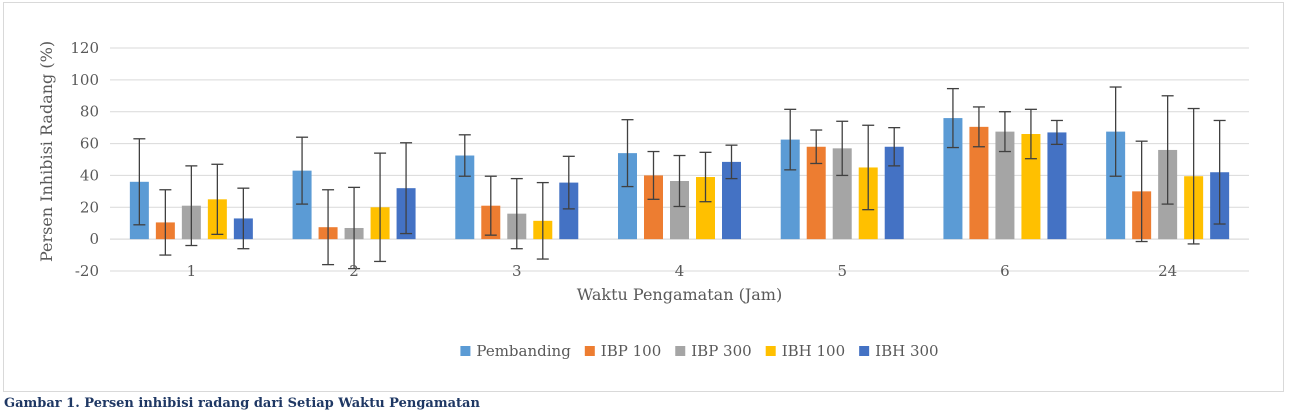  Describe the element at coordinates (89, 207) in the screenshot. I see `y-tick-label: 20` at that location.